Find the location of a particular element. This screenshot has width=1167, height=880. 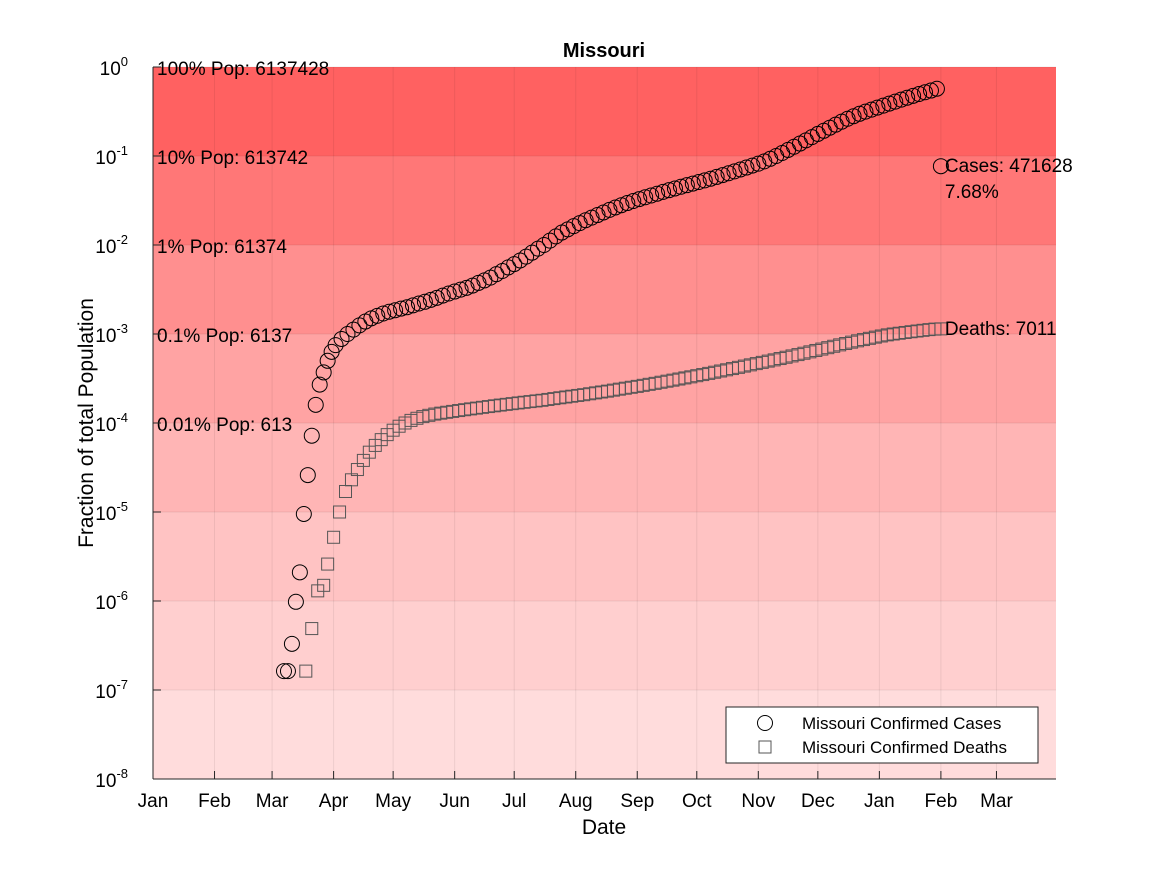

y-tick-label: 10⁻¹ is located at coordinates (111, 156).